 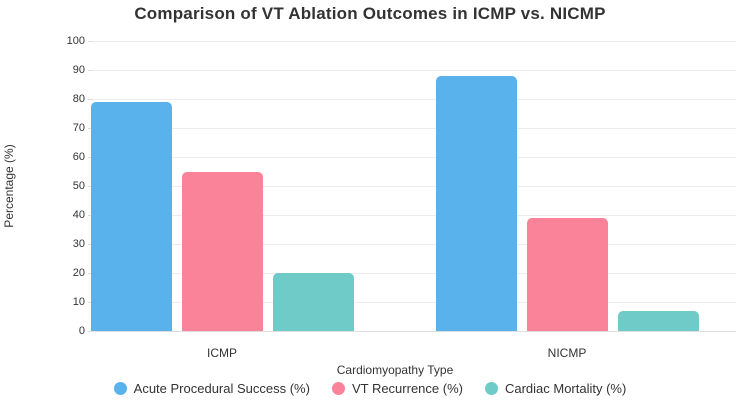 What do you see at coordinates (78, 244) in the screenshot?
I see `y-tick-label: 30` at bounding box center [78, 244].